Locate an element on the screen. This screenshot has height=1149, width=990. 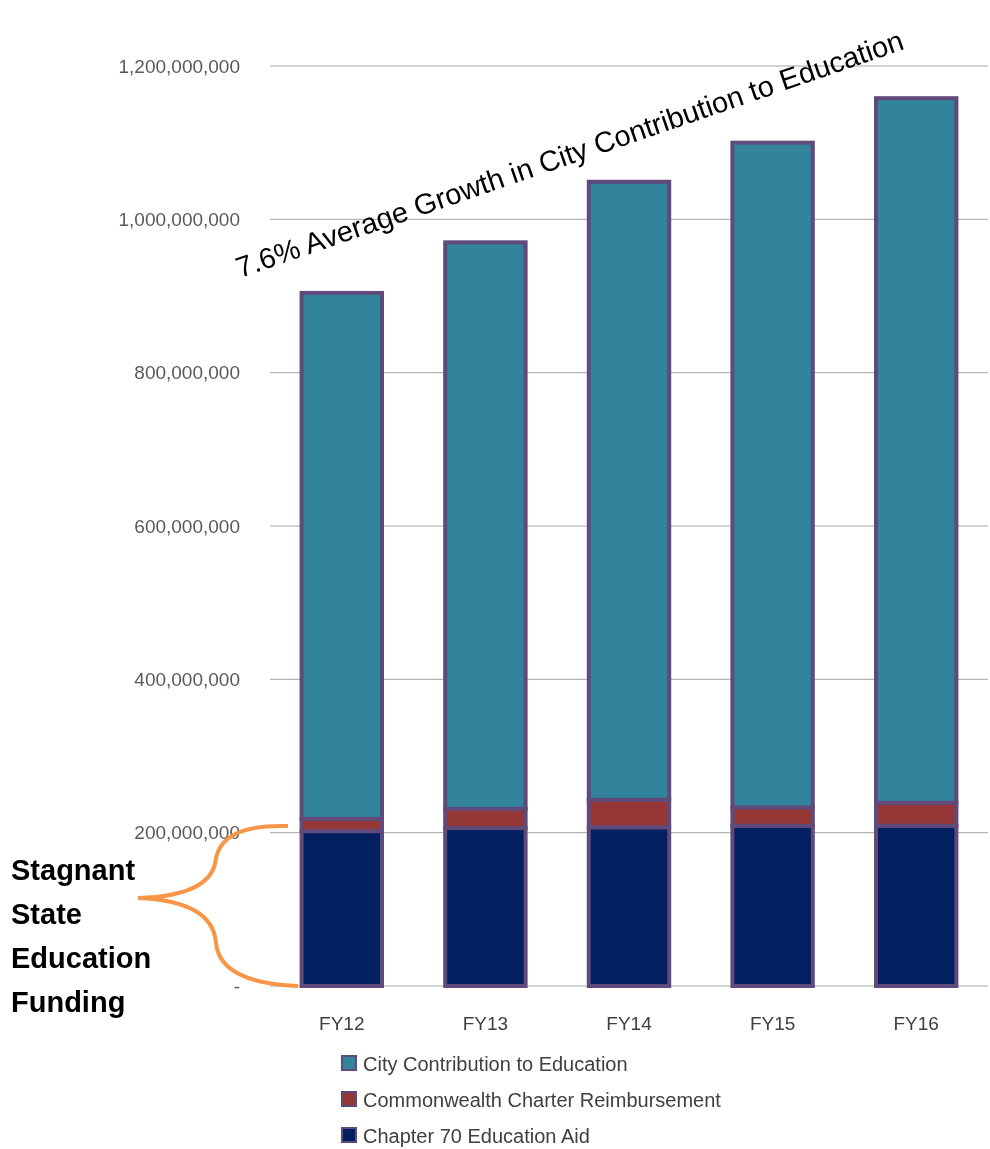
y-tick-label: 1,000,000,000 is located at coordinates (179, 219).